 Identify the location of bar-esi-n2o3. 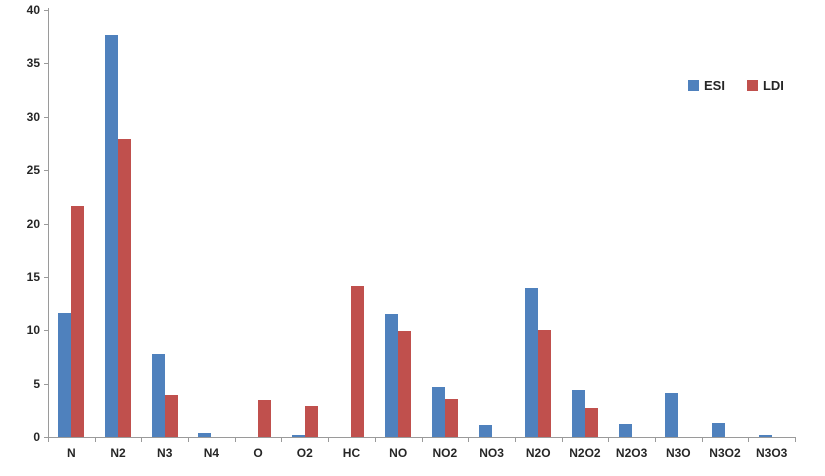
(625, 430).